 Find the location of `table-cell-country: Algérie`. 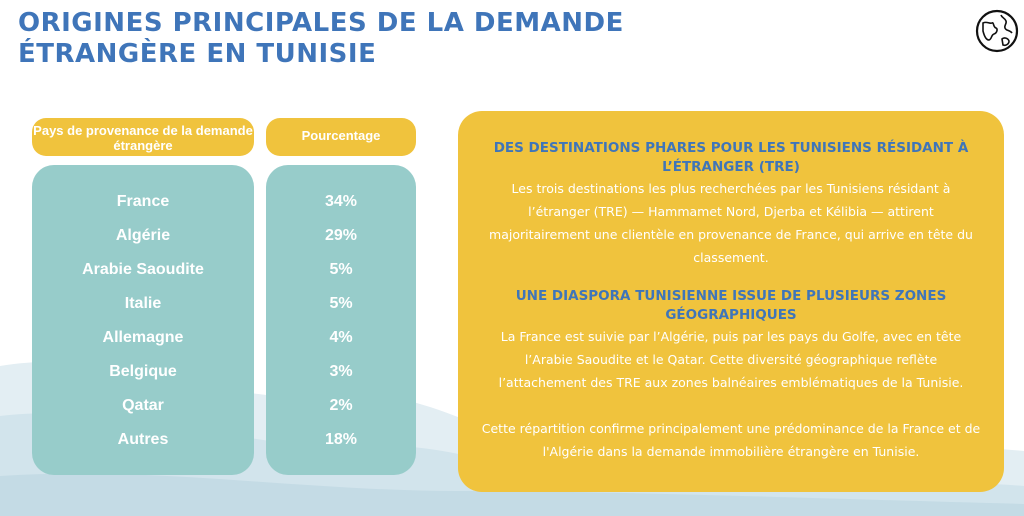

table-cell-country: Algérie is located at coordinates (143, 235).